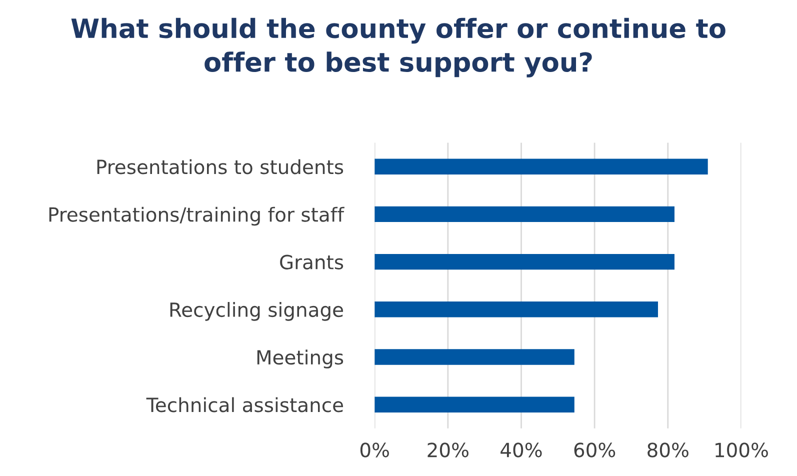 This screenshot has height=476, width=797. I want to click on x-tick-label: 100%, so click(742, 450).